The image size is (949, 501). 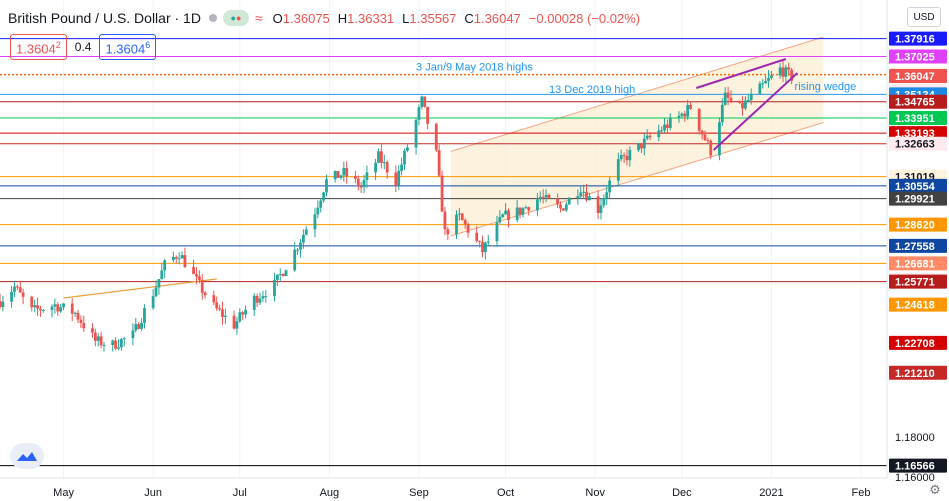 What do you see at coordinates (212, 18) in the screenshot?
I see `market-status-icon` at bounding box center [212, 18].